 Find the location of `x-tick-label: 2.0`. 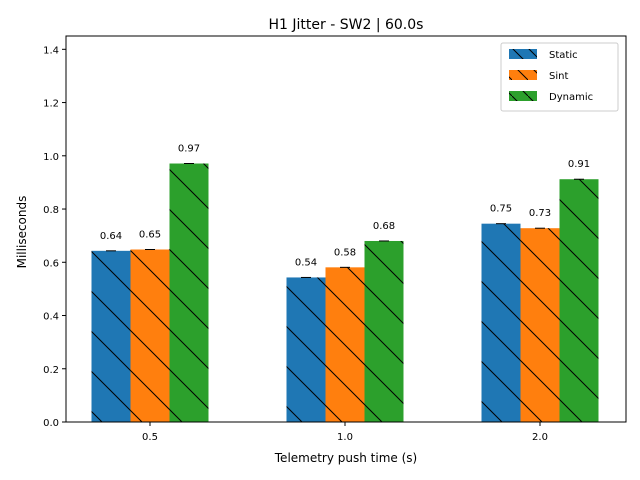

x-tick-label: 2.0 is located at coordinates (540, 437).